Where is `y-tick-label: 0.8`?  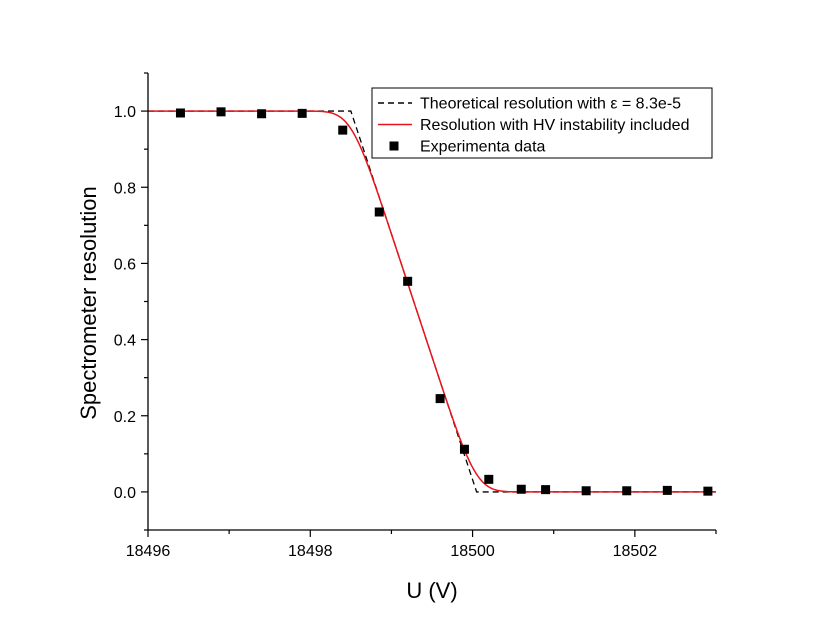 y-tick-label: 0.8 is located at coordinates (125, 188).